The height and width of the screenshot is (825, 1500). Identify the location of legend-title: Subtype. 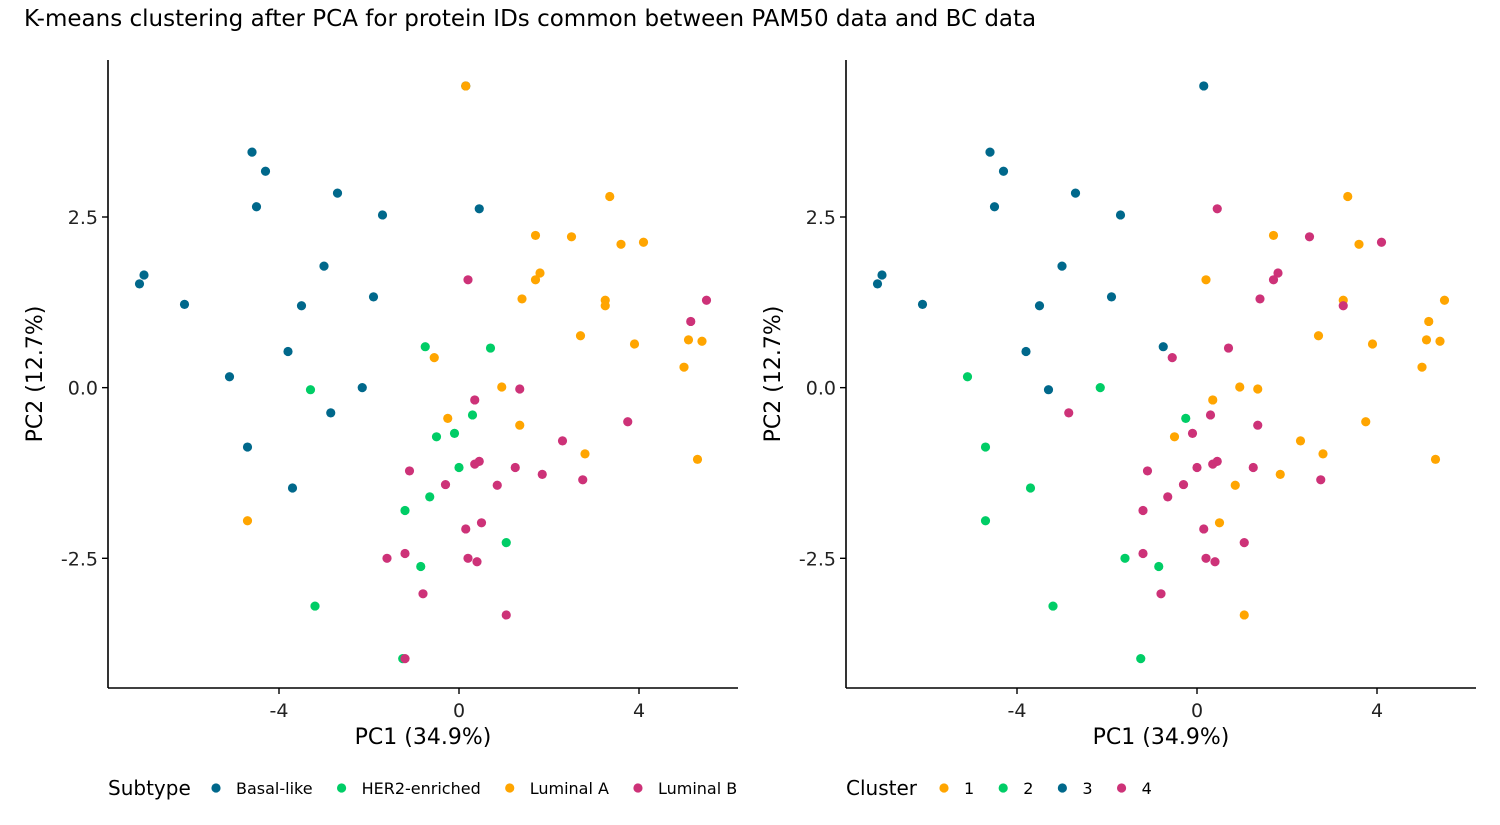
(149, 788).